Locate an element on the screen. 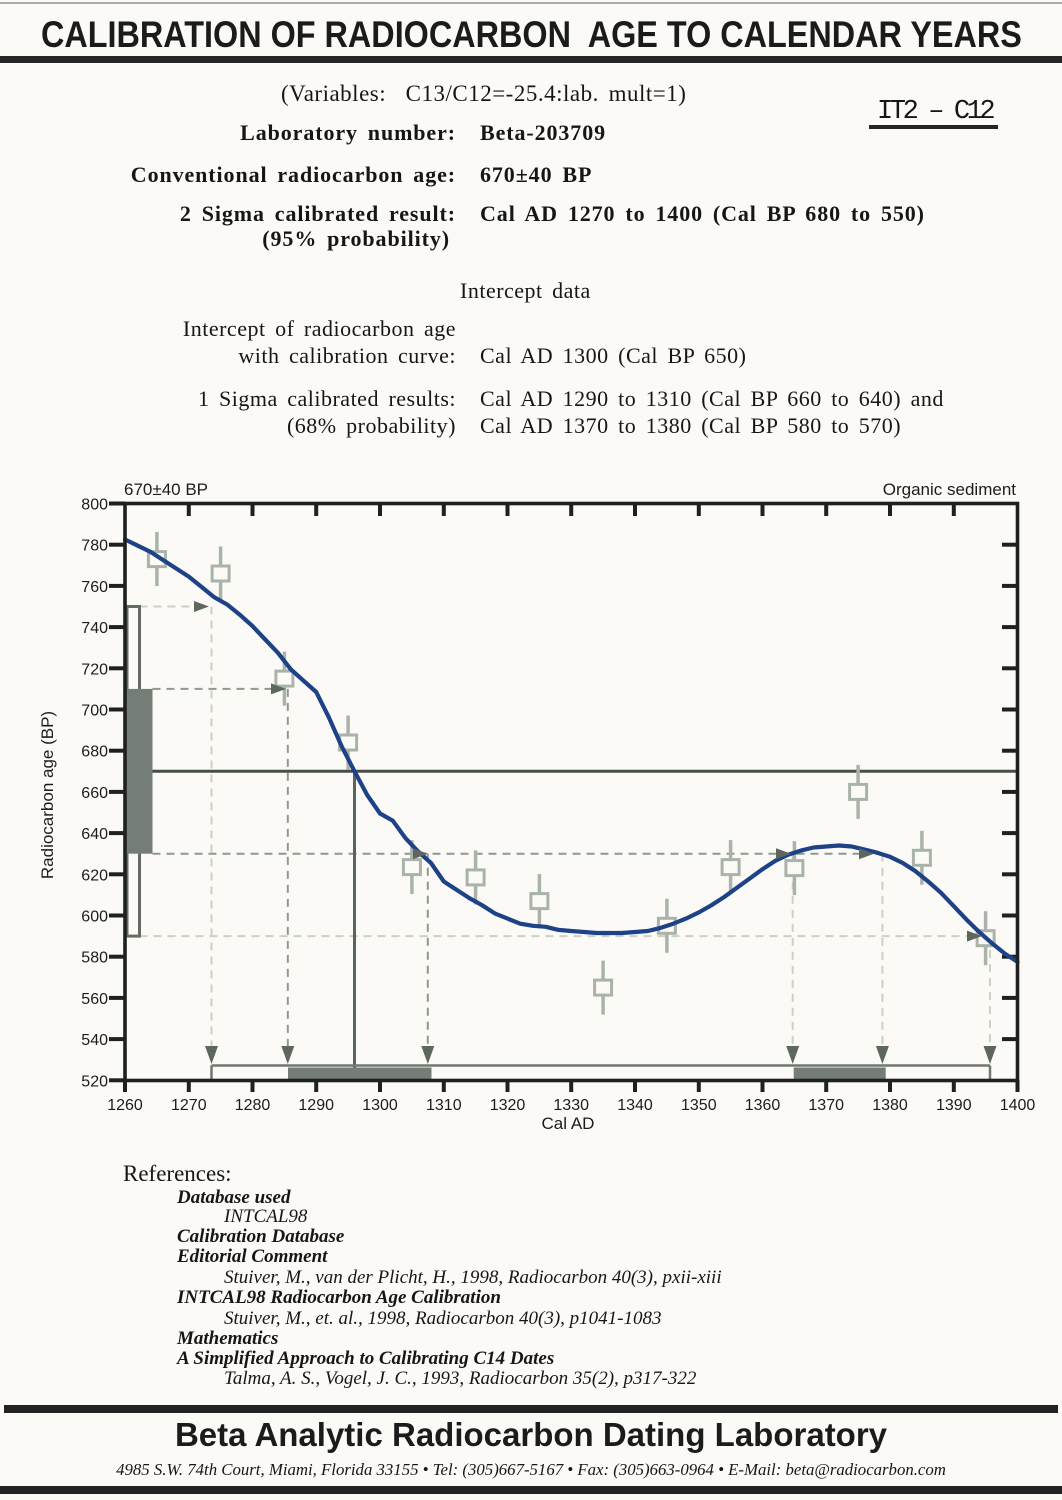  svg-text: 700 is located at coordinates (94, 711).